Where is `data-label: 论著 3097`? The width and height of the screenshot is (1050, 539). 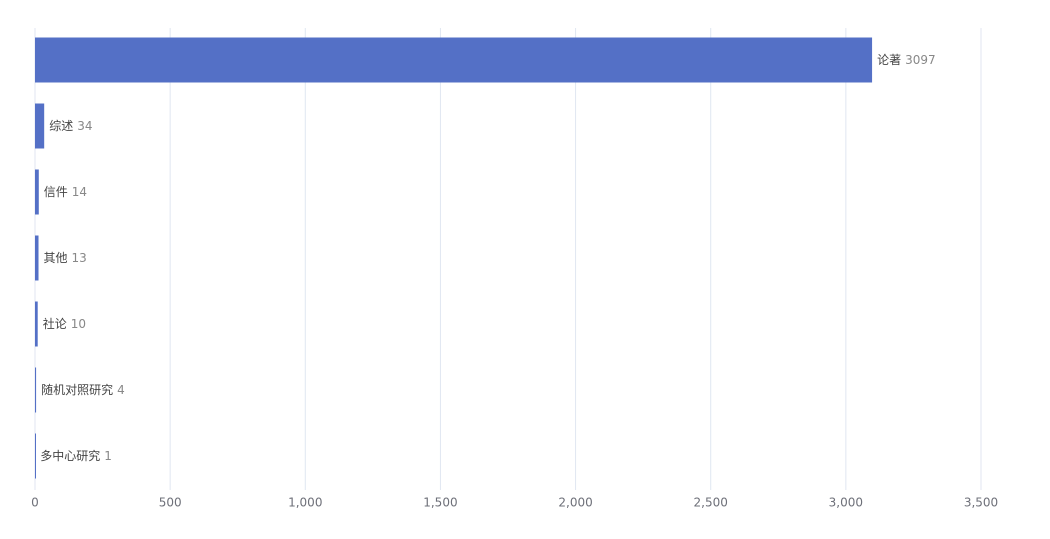 data-label: 论著 3097 is located at coordinates (906, 60).